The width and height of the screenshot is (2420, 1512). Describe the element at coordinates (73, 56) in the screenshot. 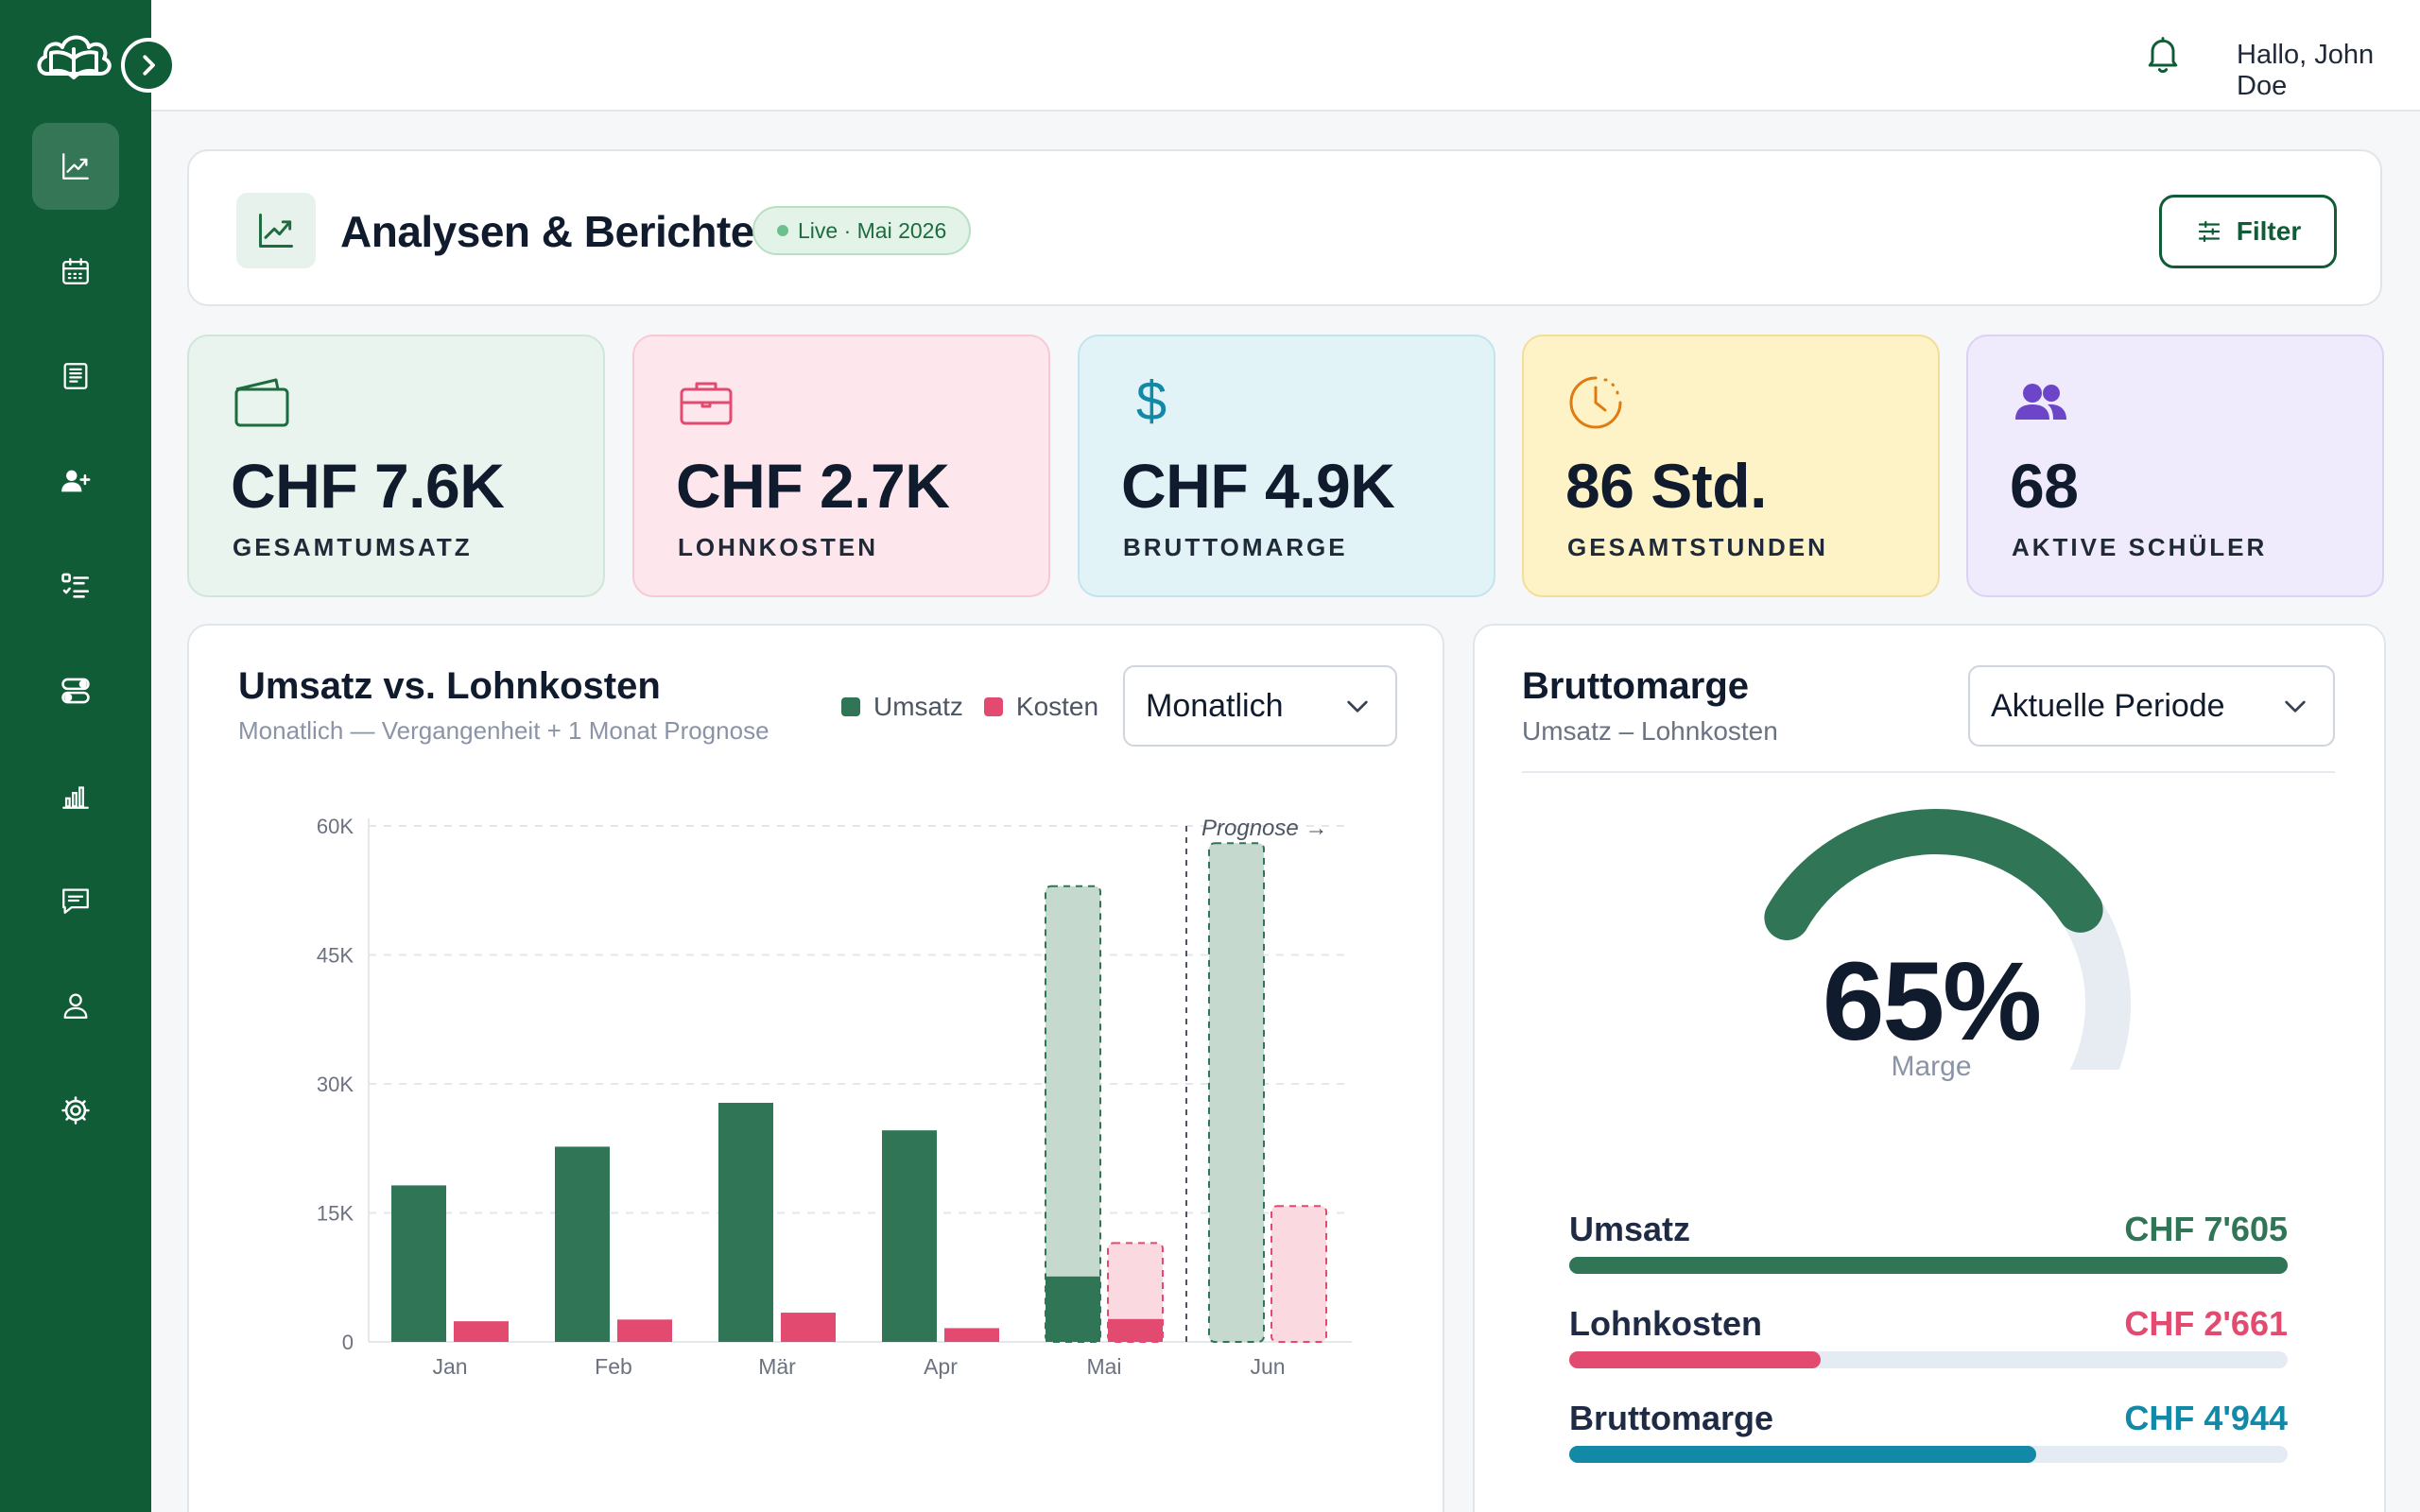

I see `brand-logo` at that location.